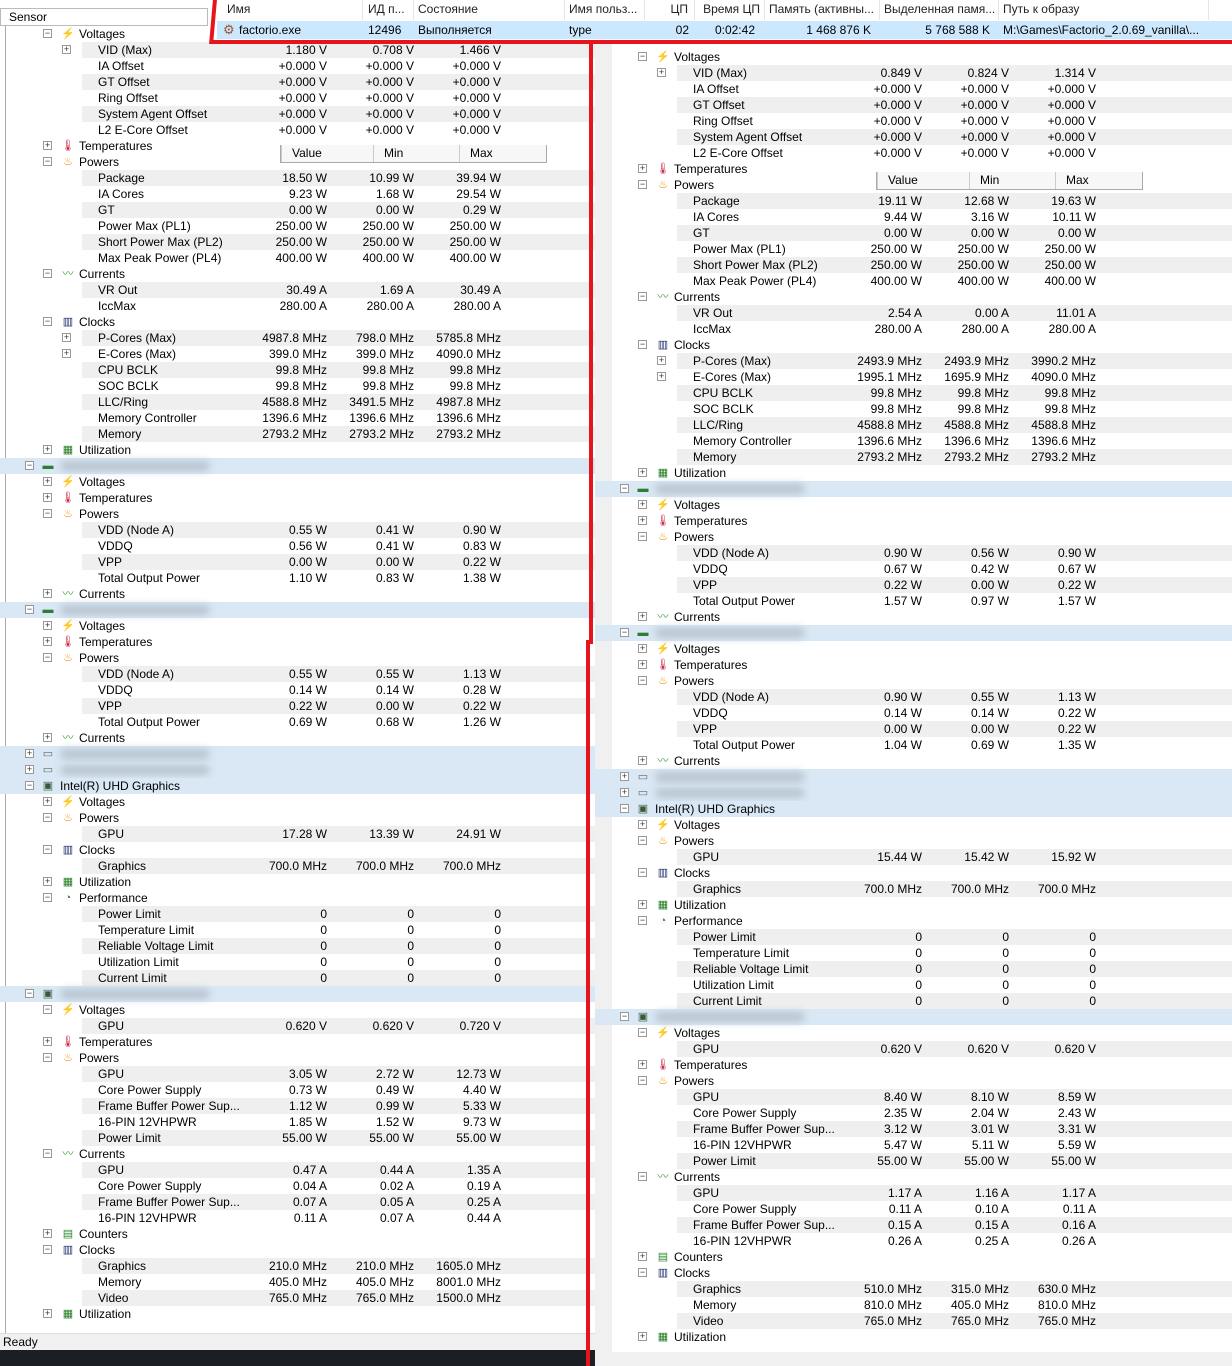  I want to click on sensor-row: GPU 1.17 A 1.16 A 1.17 A, so click(913, 1193).